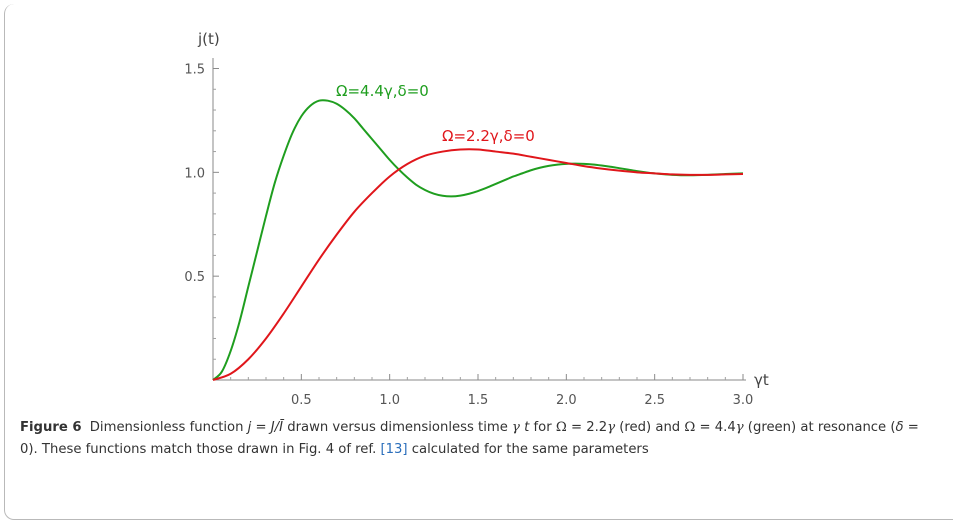 The image size is (955, 524). Describe the element at coordinates (249, 427) in the screenshot. I see `caption-sym-j: j` at that location.